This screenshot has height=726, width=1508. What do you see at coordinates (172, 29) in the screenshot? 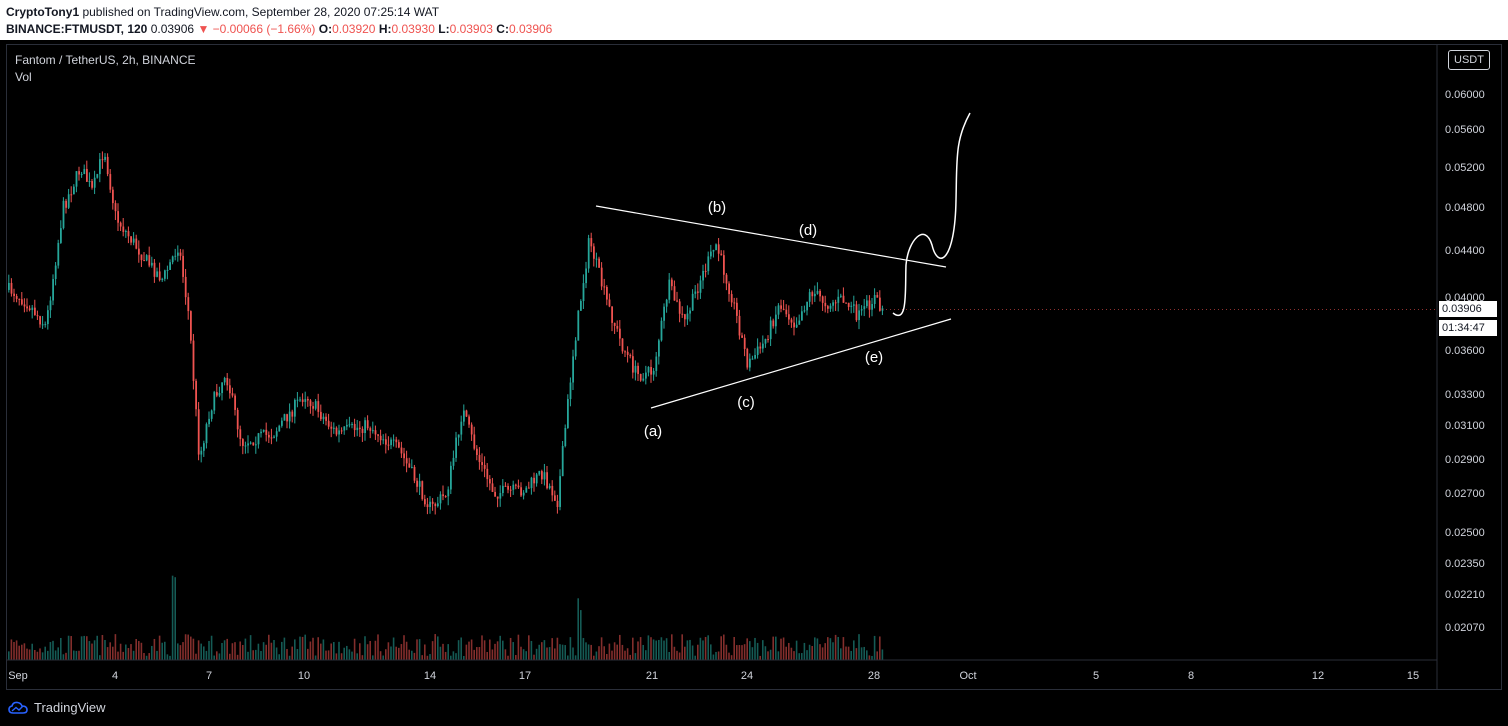
I see `last-value: 0.03906` at bounding box center [172, 29].